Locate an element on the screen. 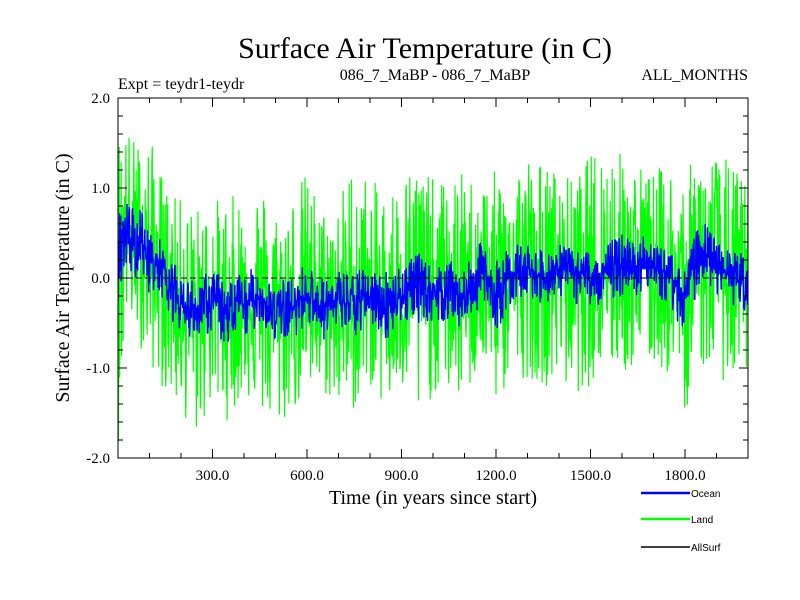  x-axis-label: Time (in years since start) is located at coordinates (433, 498).